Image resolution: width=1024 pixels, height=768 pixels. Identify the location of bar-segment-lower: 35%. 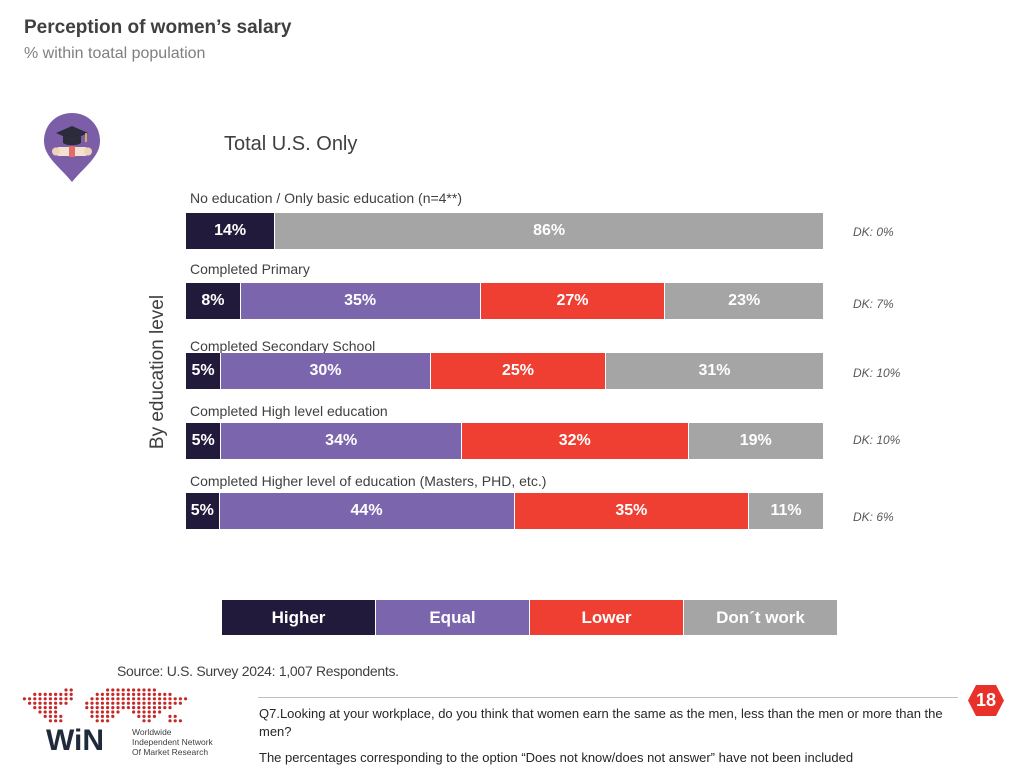
(632, 511).